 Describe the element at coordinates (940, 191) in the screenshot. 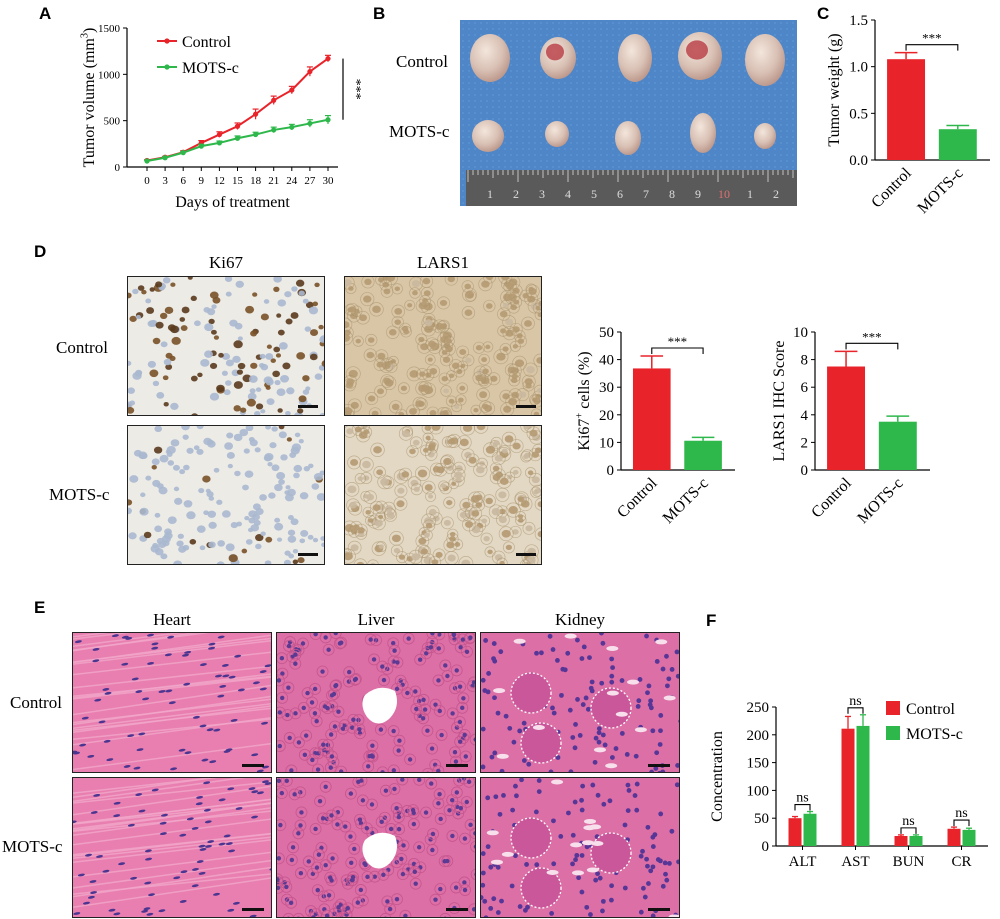

I see `x-tick-label: MOTS-c` at that location.